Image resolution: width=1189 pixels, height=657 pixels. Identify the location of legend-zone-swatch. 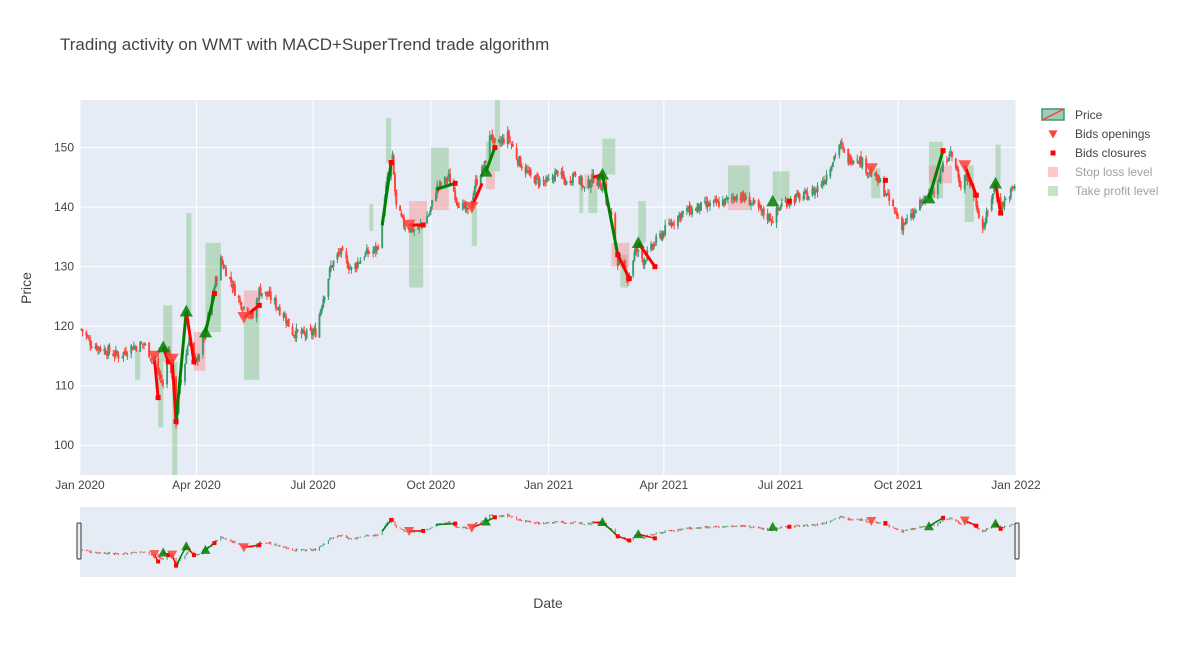
(1053, 172).